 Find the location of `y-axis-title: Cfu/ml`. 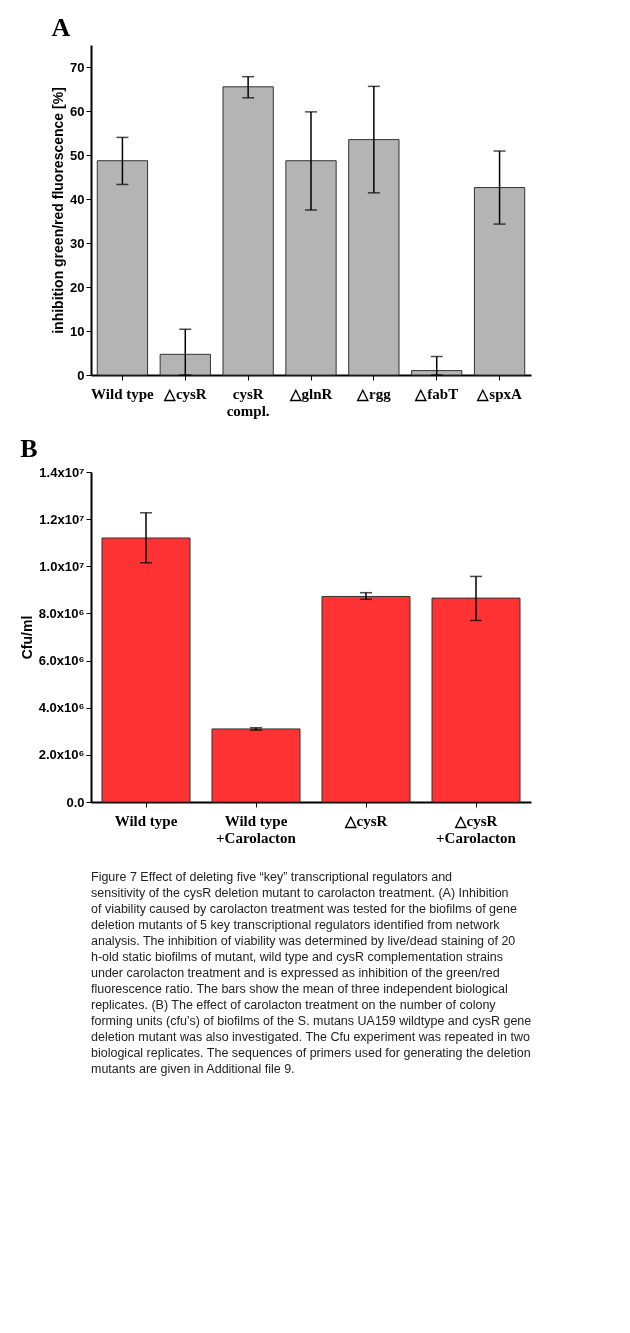

y-axis-title: Cfu/ml is located at coordinates (26, 637).